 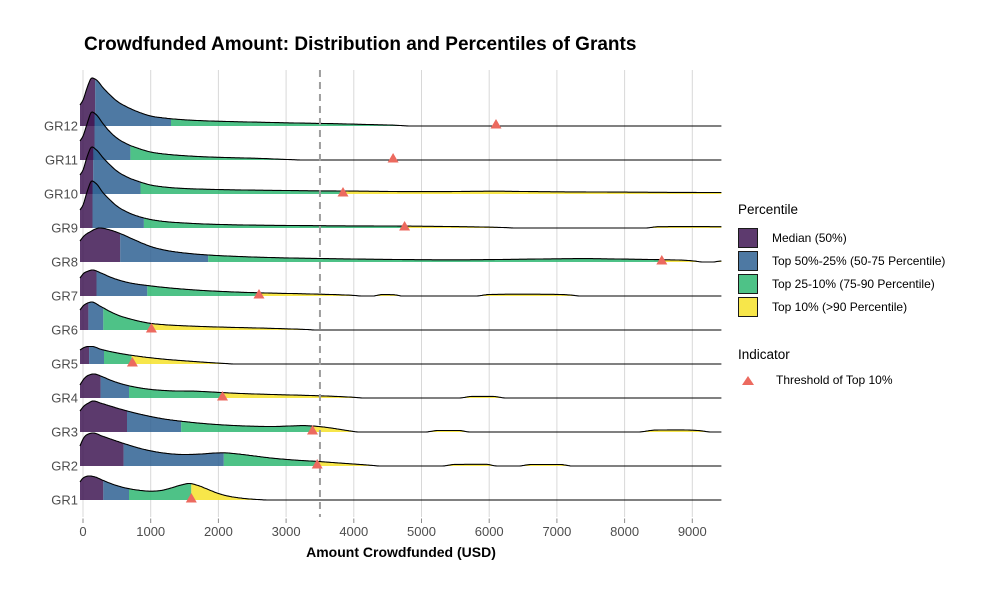 I want to click on y-axis-label-gr5: GR5, so click(x=64, y=364).